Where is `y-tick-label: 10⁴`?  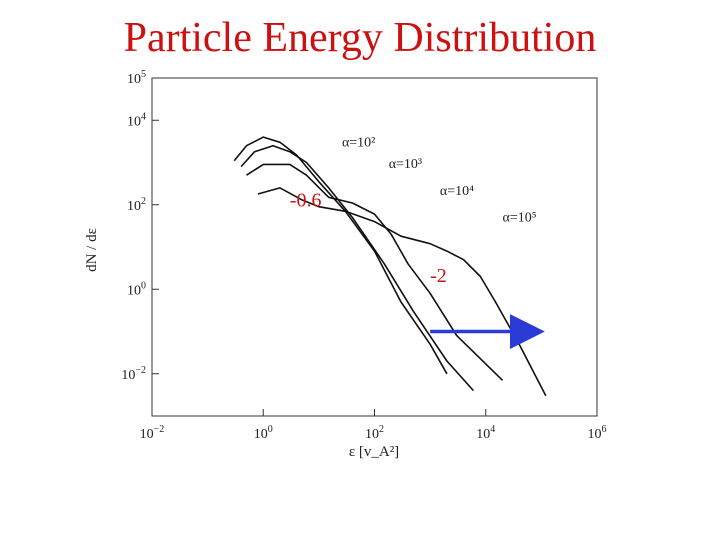 y-tick-label: 10⁴ is located at coordinates (136, 120).